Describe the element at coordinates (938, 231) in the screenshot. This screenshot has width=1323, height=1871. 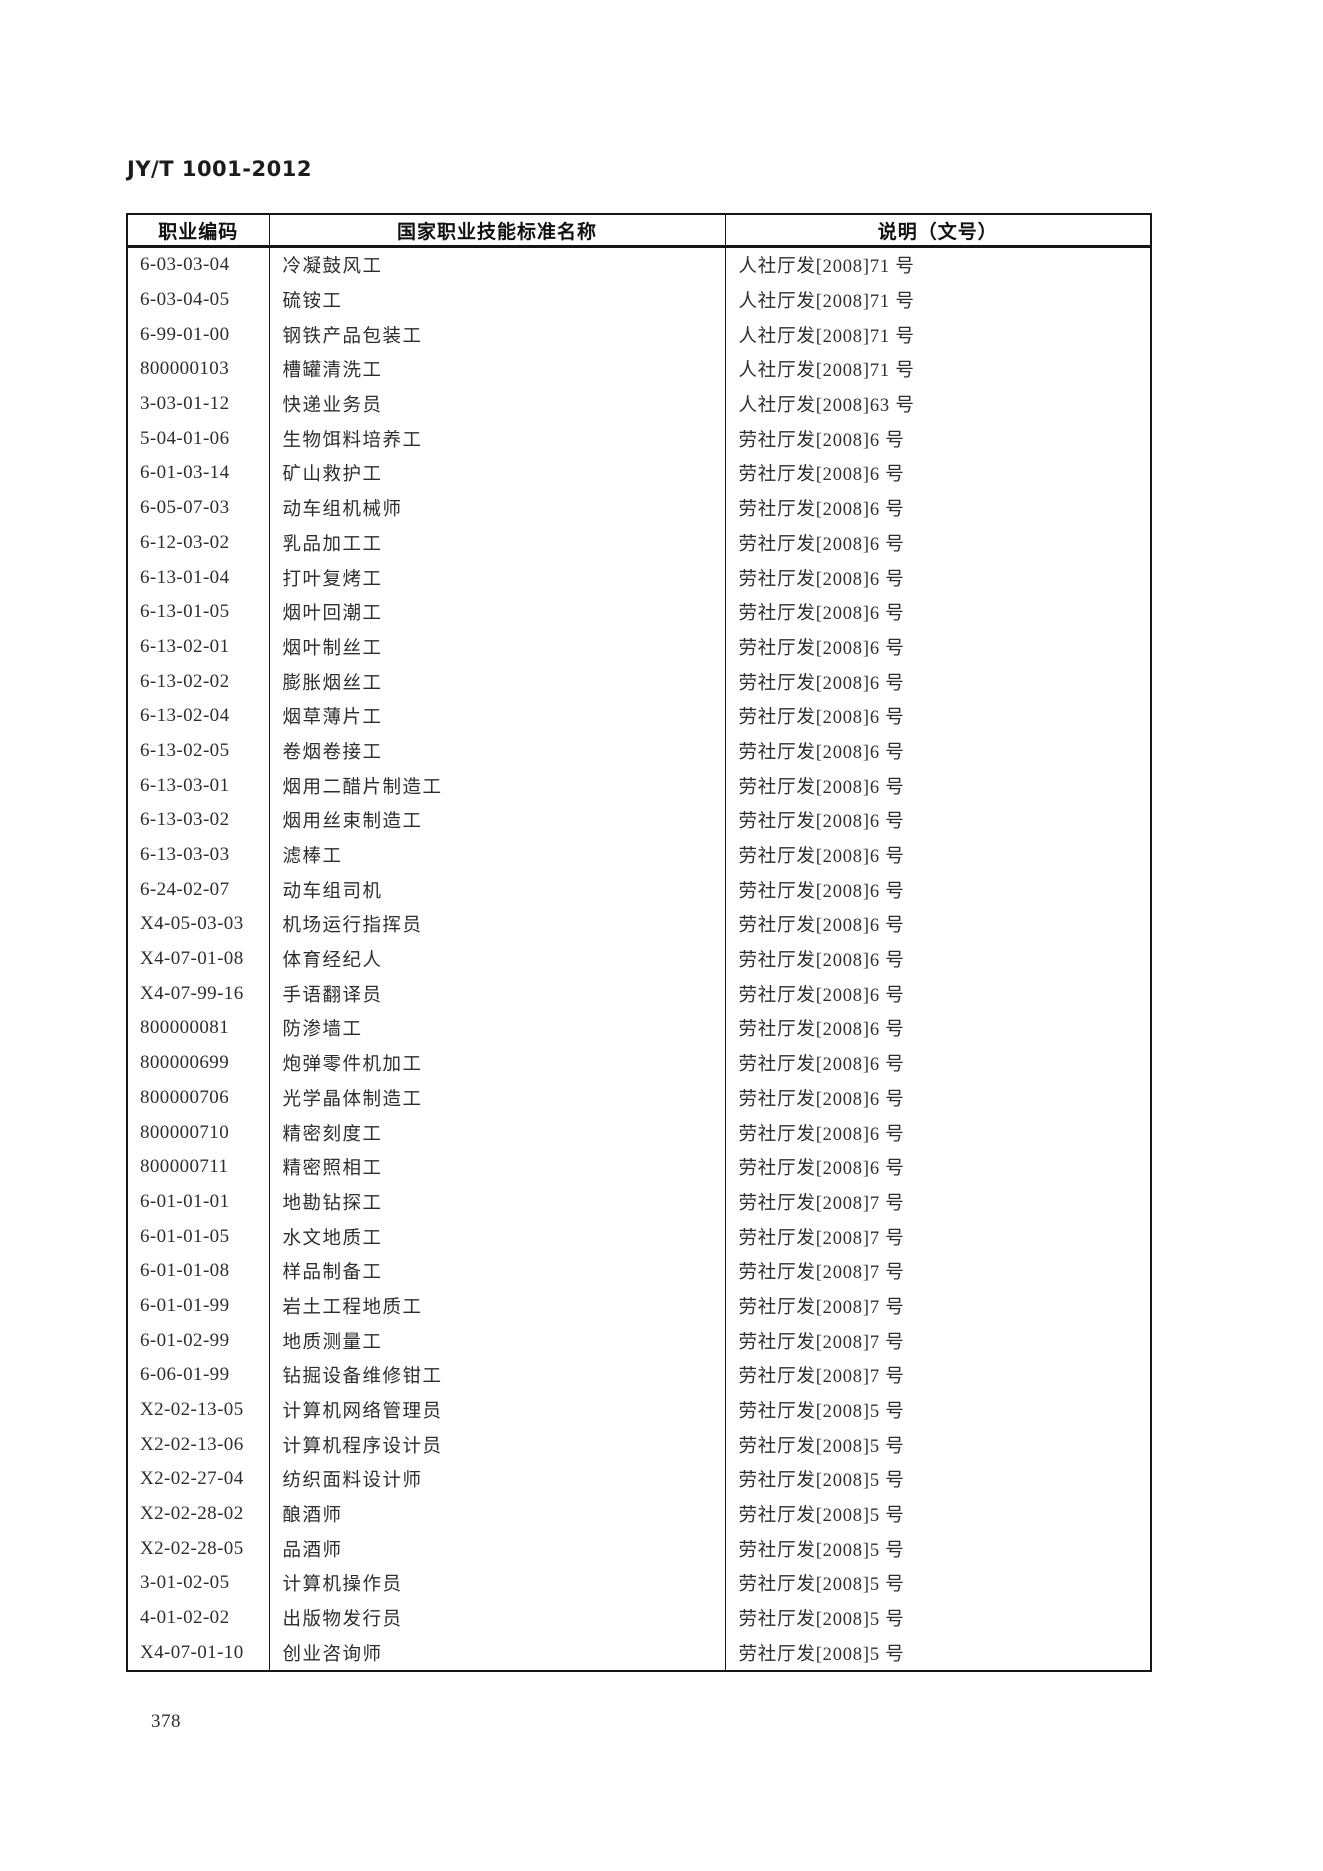
I see `header-note-doc-number: 说明（文号）` at that location.